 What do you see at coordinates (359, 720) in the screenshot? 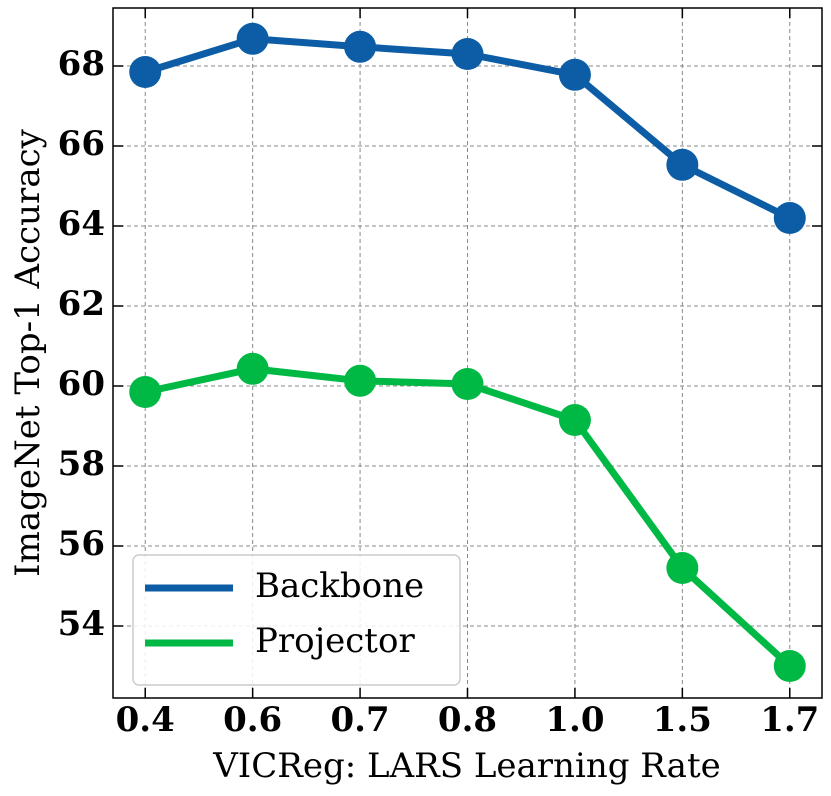
I see `x-tick-label: 0.7` at bounding box center [359, 720].